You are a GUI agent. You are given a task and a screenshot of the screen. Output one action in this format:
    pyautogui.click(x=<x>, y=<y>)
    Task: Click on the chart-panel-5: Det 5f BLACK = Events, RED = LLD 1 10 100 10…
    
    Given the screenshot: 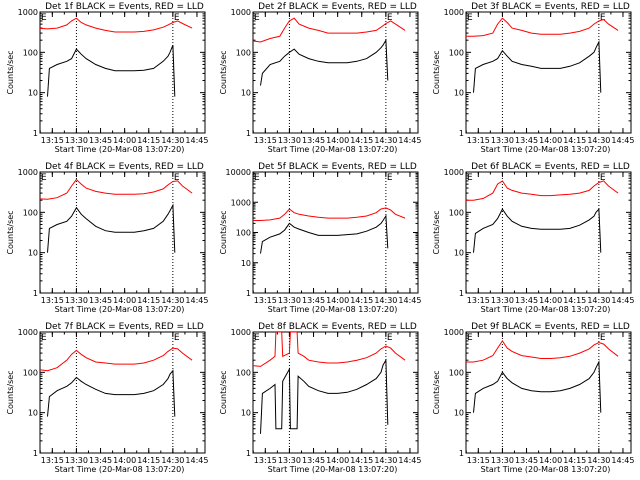 What is the action you would take?
    pyautogui.click(x=320, y=238)
    